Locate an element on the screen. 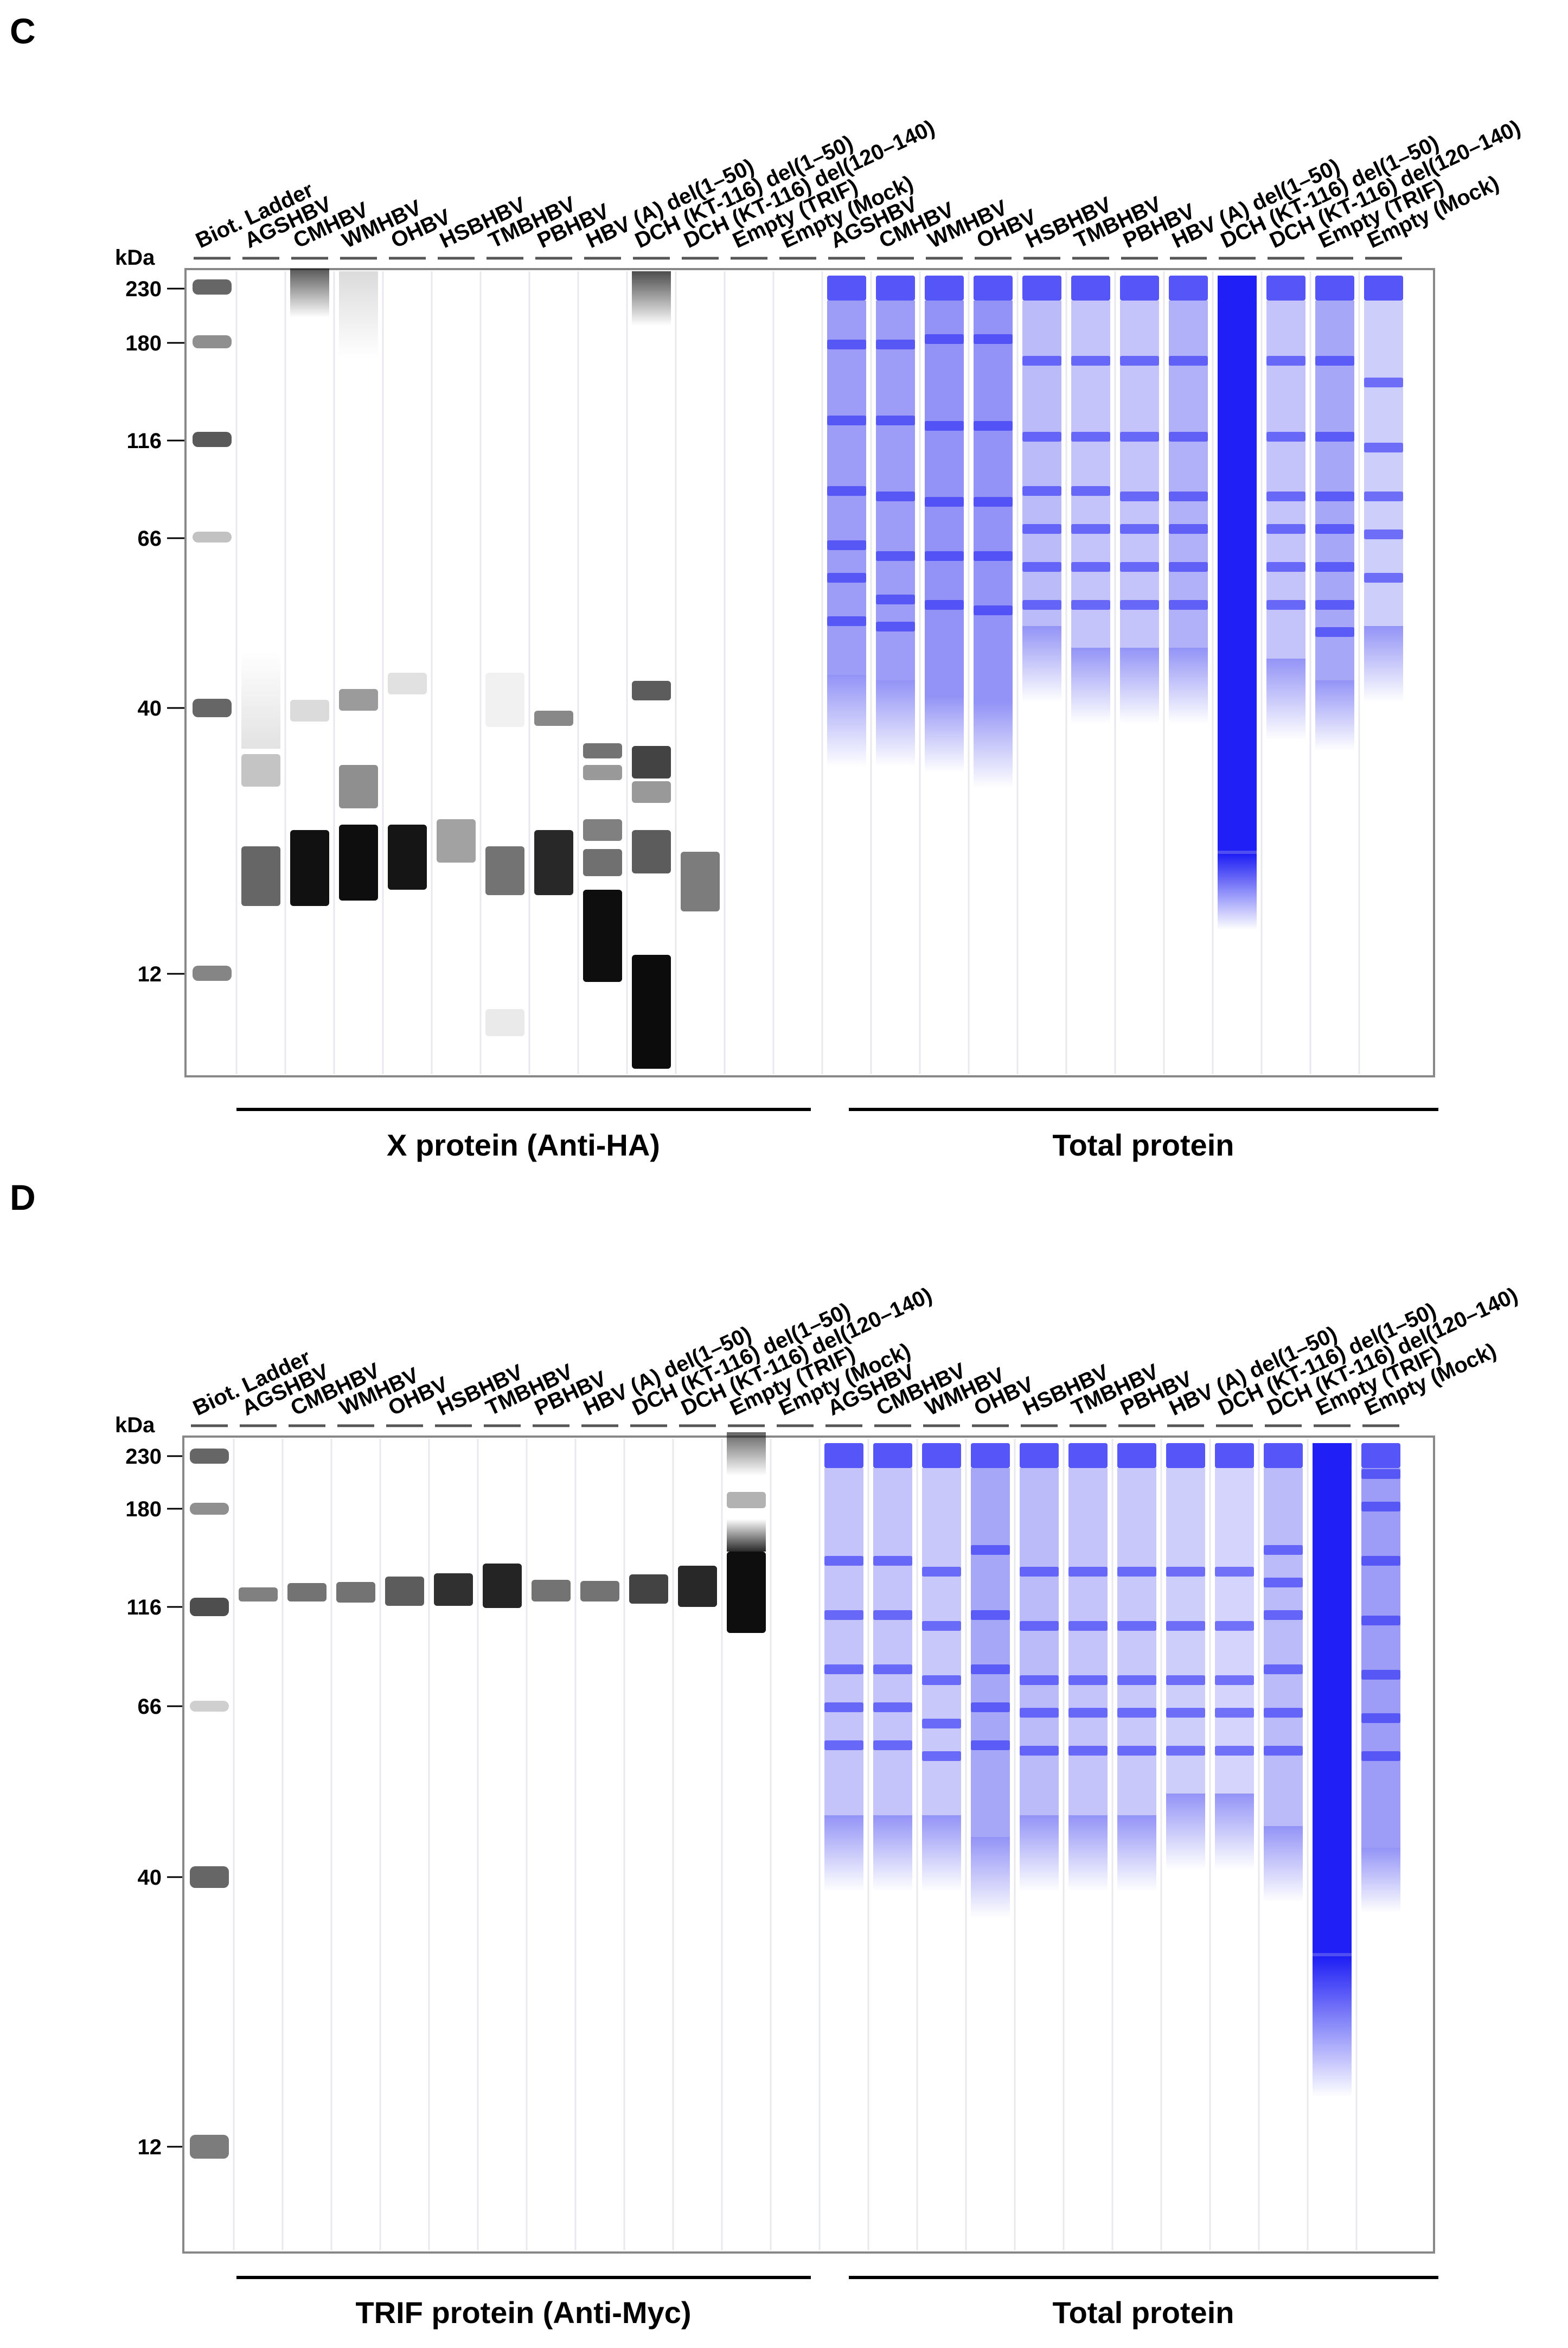 The image size is (1568, 2348). kda-tick-label: 116 is located at coordinates (144, 1607).